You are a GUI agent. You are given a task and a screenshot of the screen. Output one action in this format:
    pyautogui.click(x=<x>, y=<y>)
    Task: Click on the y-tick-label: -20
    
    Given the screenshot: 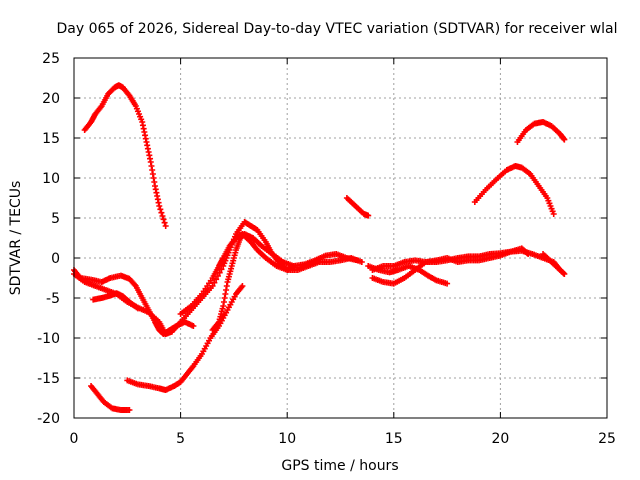 What is the action you would take?
    pyautogui.click(x=48, y=419)
    